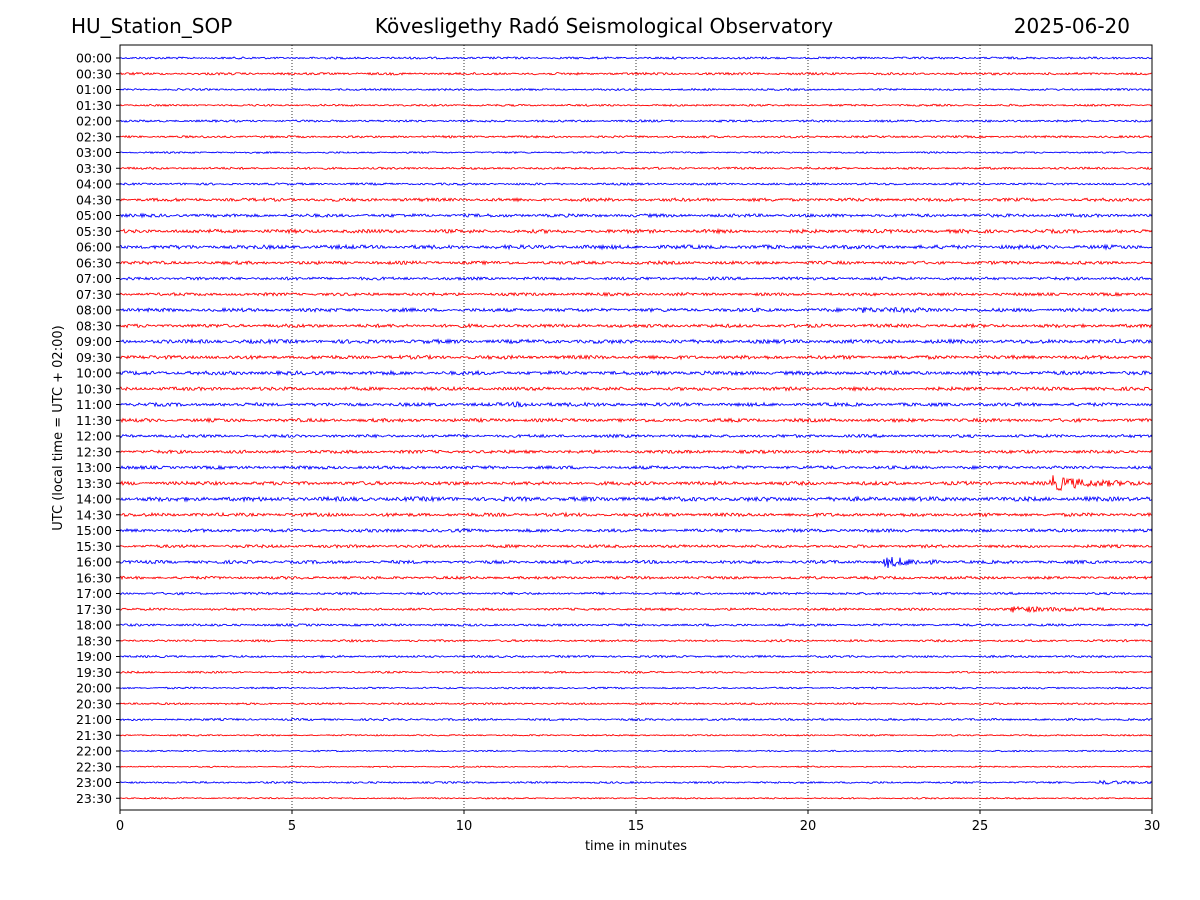  Describe the element at coordinates (94, 688) in the screenshot. I see `y-tick-label: 20:00` at that location.